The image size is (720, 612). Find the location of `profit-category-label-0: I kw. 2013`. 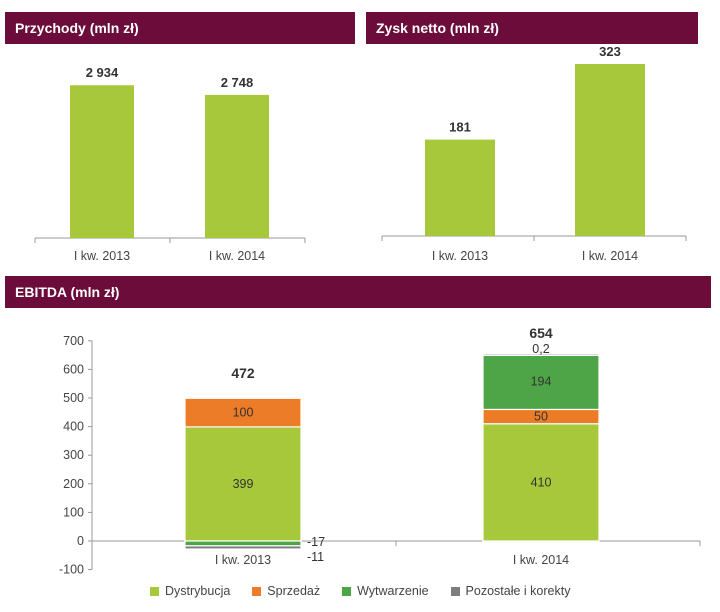

profit-category-label-0: I kw. 2013 is located at coordinates (460, 256).